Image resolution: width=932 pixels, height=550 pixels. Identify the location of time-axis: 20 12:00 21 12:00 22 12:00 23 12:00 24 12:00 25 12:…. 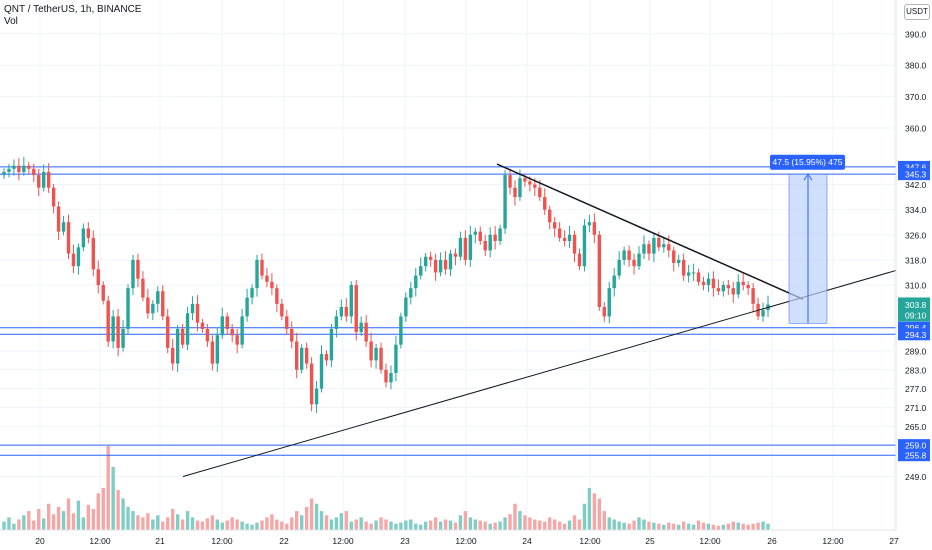
(466, 539).